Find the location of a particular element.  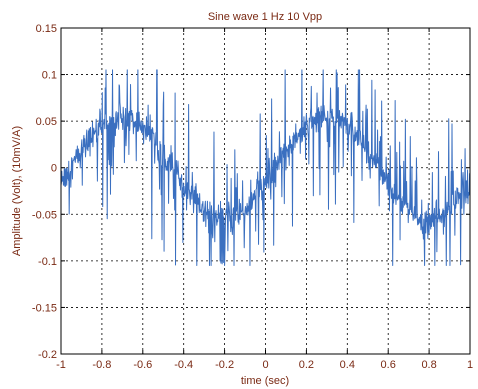

y-axis-title: Amplitude (Volt), (10mV/A) is located at coordinates (17, 191).